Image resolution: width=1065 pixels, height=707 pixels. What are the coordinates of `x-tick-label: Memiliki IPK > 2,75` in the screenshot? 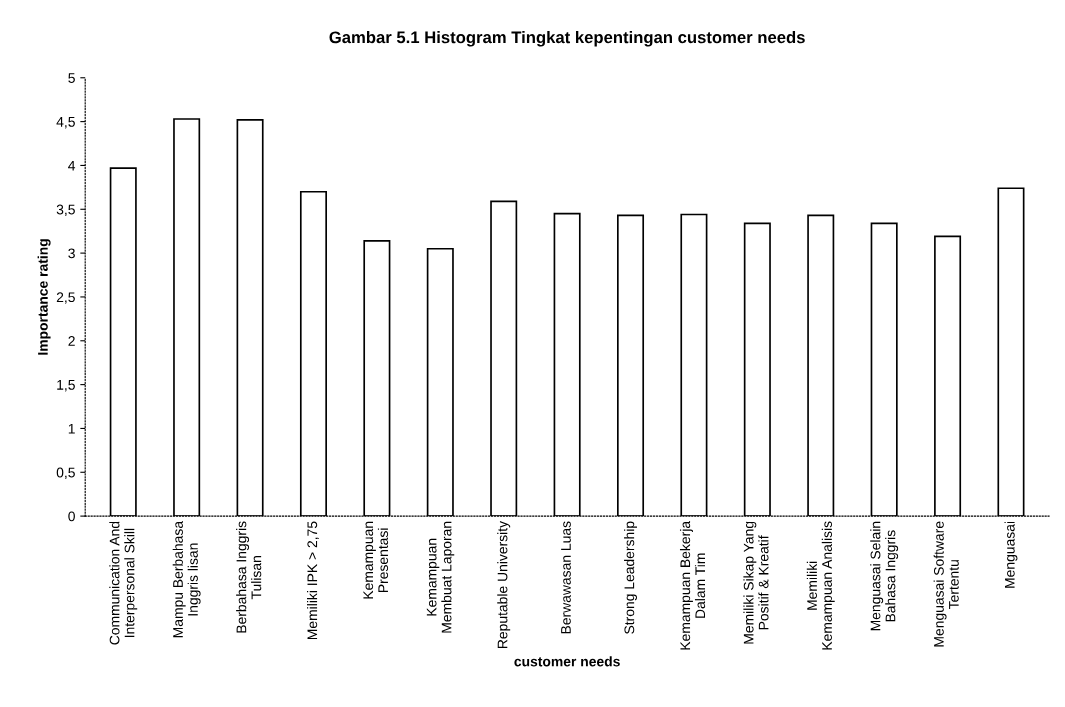 It's located at (313, 580).